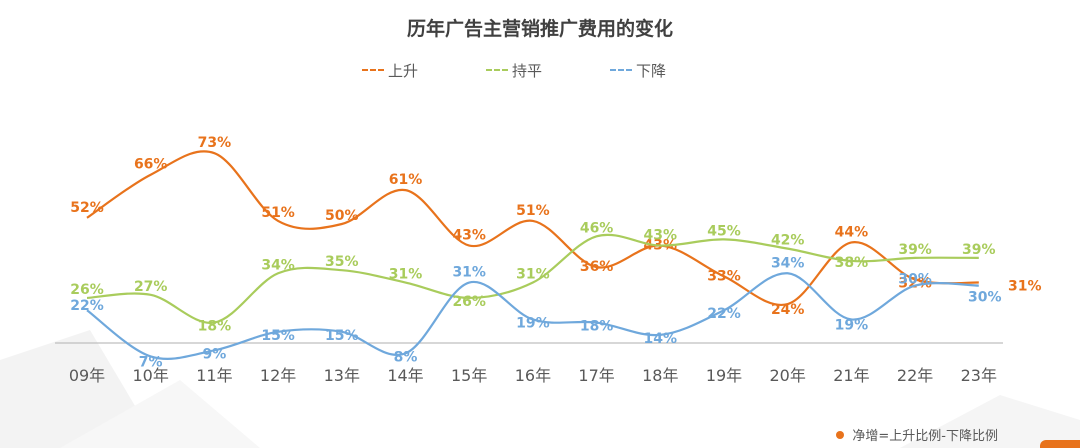  I want to click on legend-item-rise: 上升, so click(390, 70).